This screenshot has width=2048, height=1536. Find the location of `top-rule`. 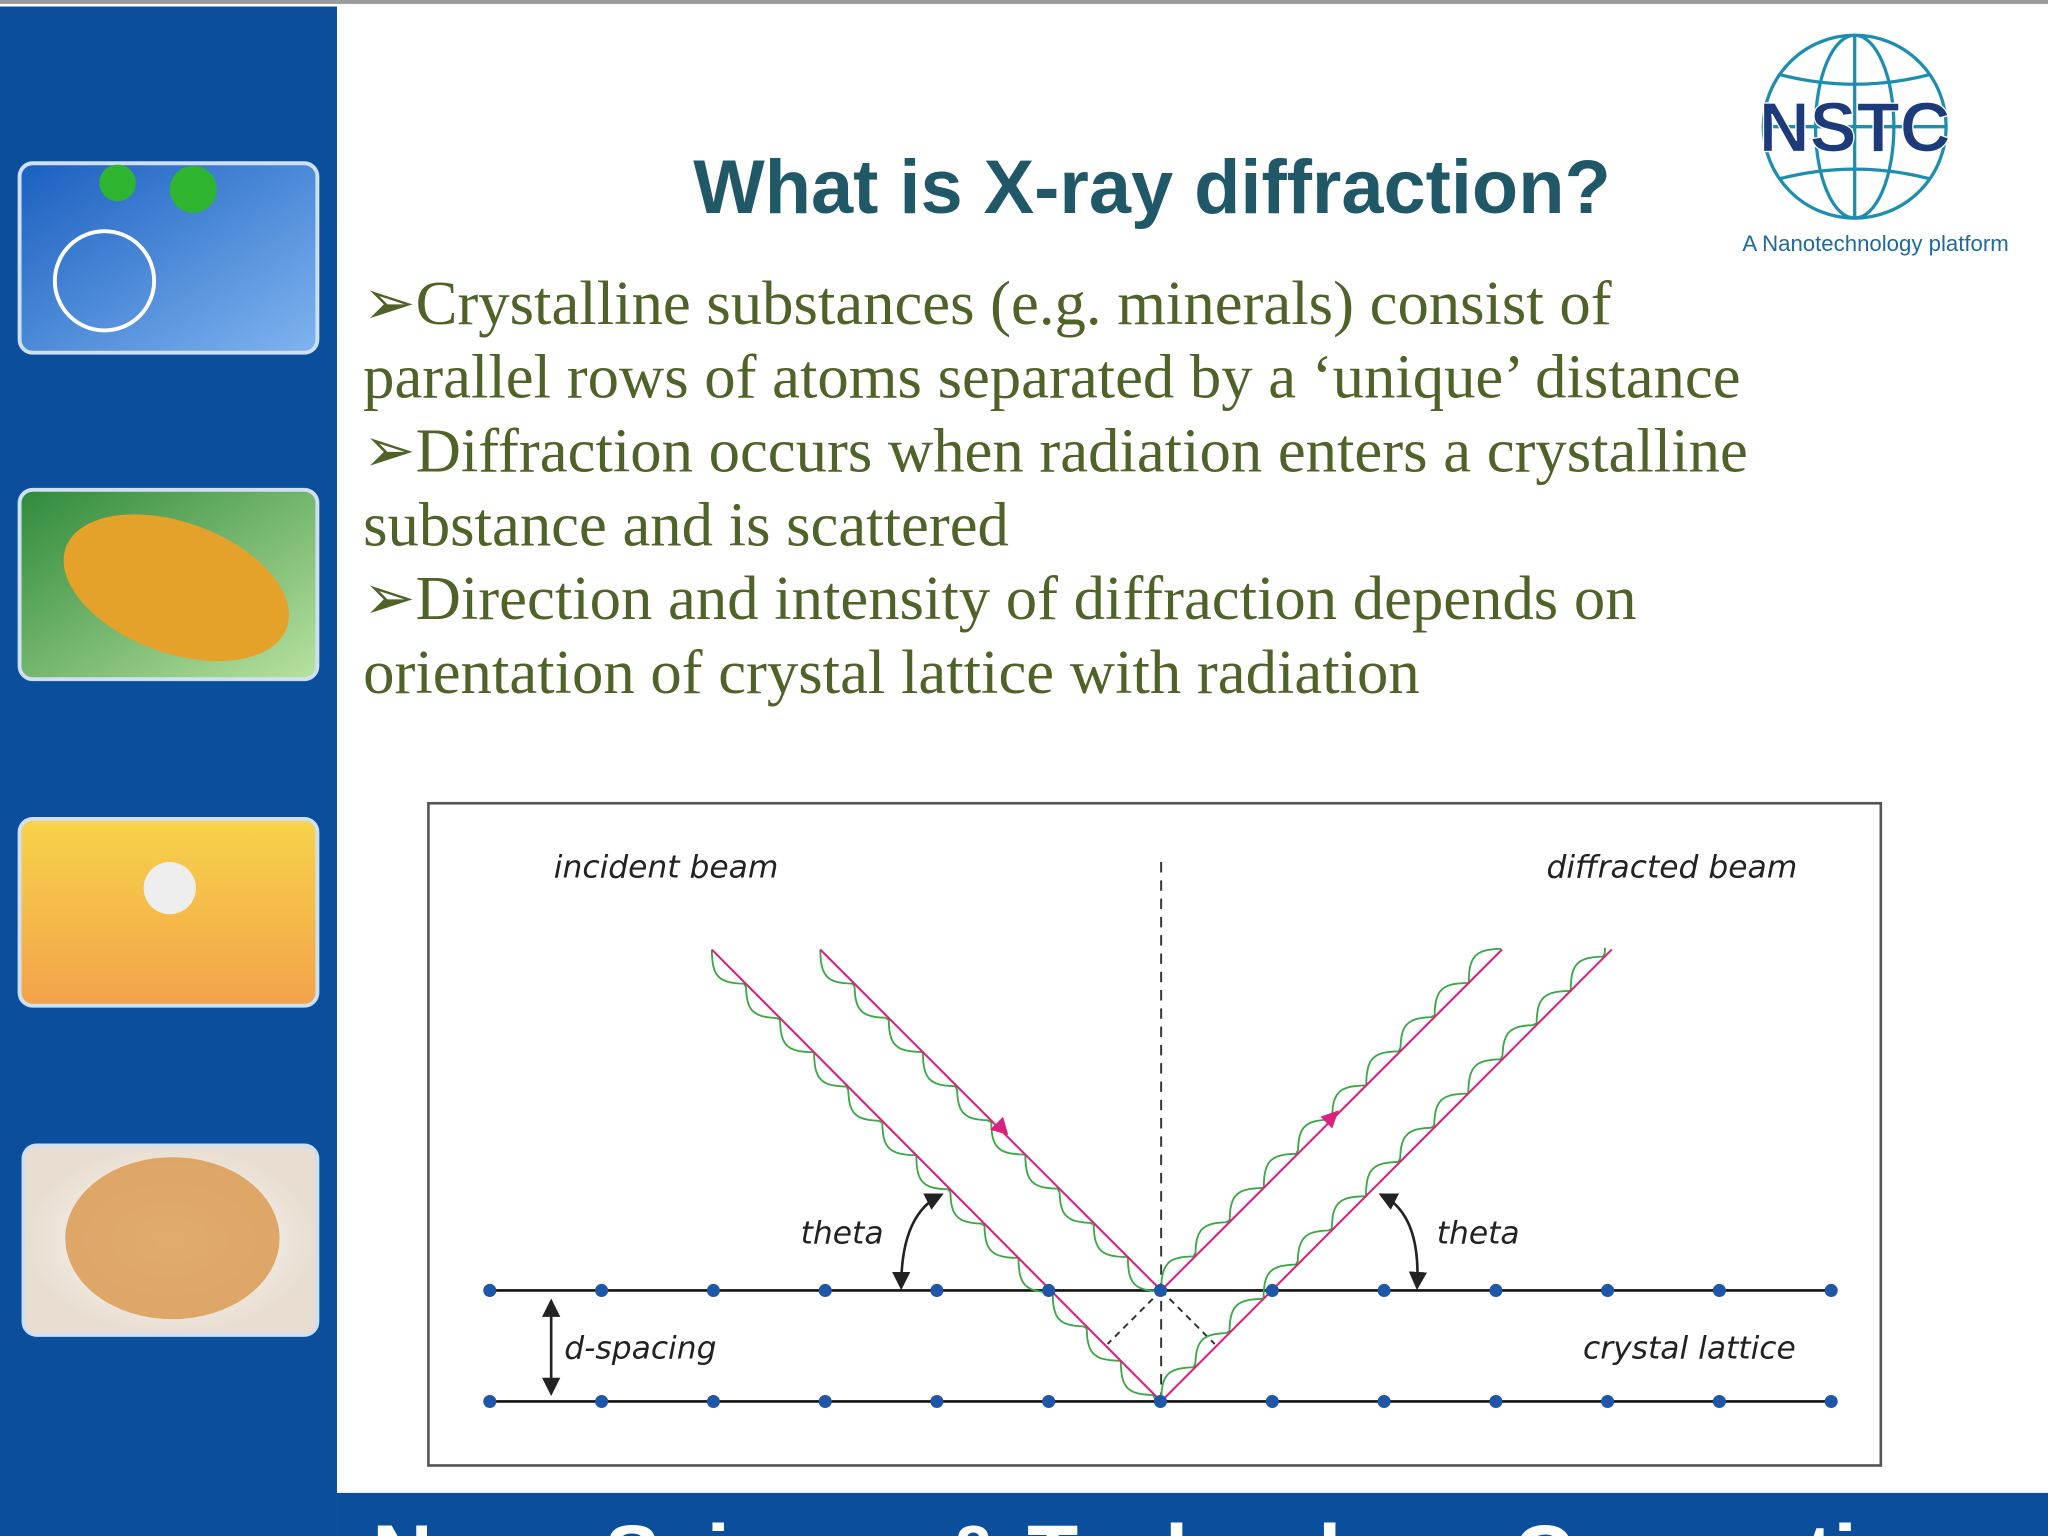

top-rule is located at coordinates (1024, 2).